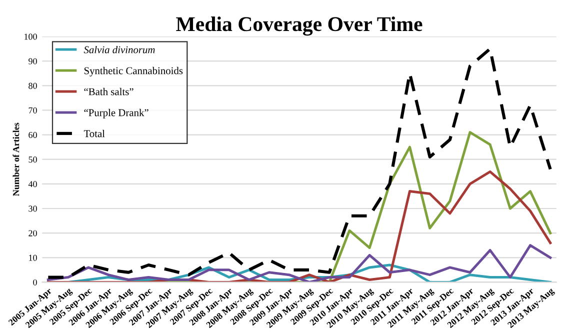 Image resolution: width=562 pixels, height=332 pixels. Describe the element at coordinates (109, 92) in the screenshot. I see `legend-label: “Bath salts”` at that location.